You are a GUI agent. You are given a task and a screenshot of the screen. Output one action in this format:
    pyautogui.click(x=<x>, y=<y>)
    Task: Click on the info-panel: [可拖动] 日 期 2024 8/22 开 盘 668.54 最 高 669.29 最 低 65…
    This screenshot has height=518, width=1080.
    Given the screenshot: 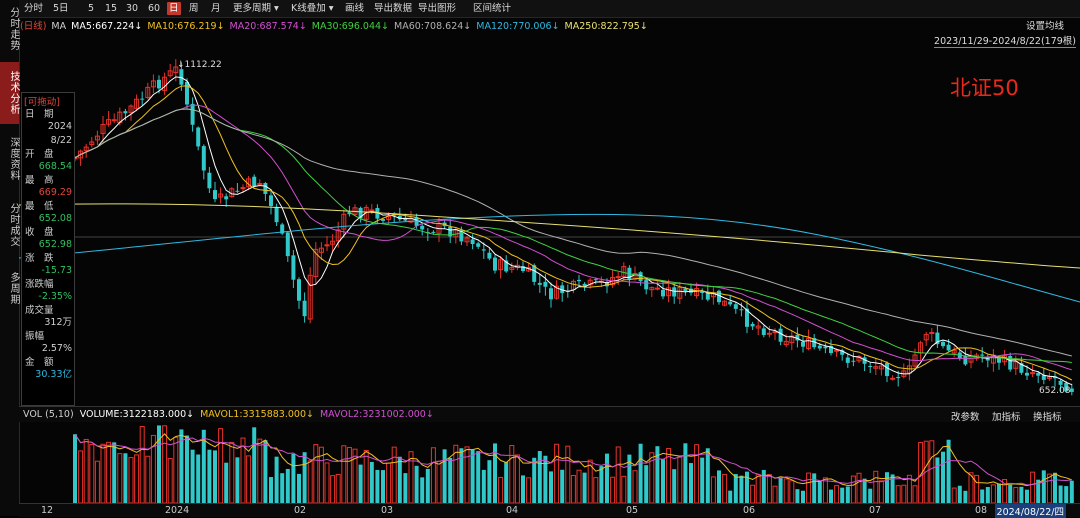 What is the action you would take?
    pyautogui.click(x=48, y=249)
    